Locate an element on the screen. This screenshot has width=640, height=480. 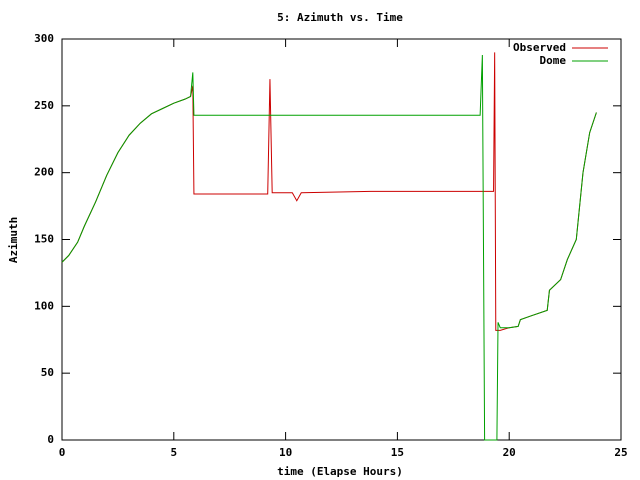
y-axis-label: Azimuth is located at coordinates (13, 240).